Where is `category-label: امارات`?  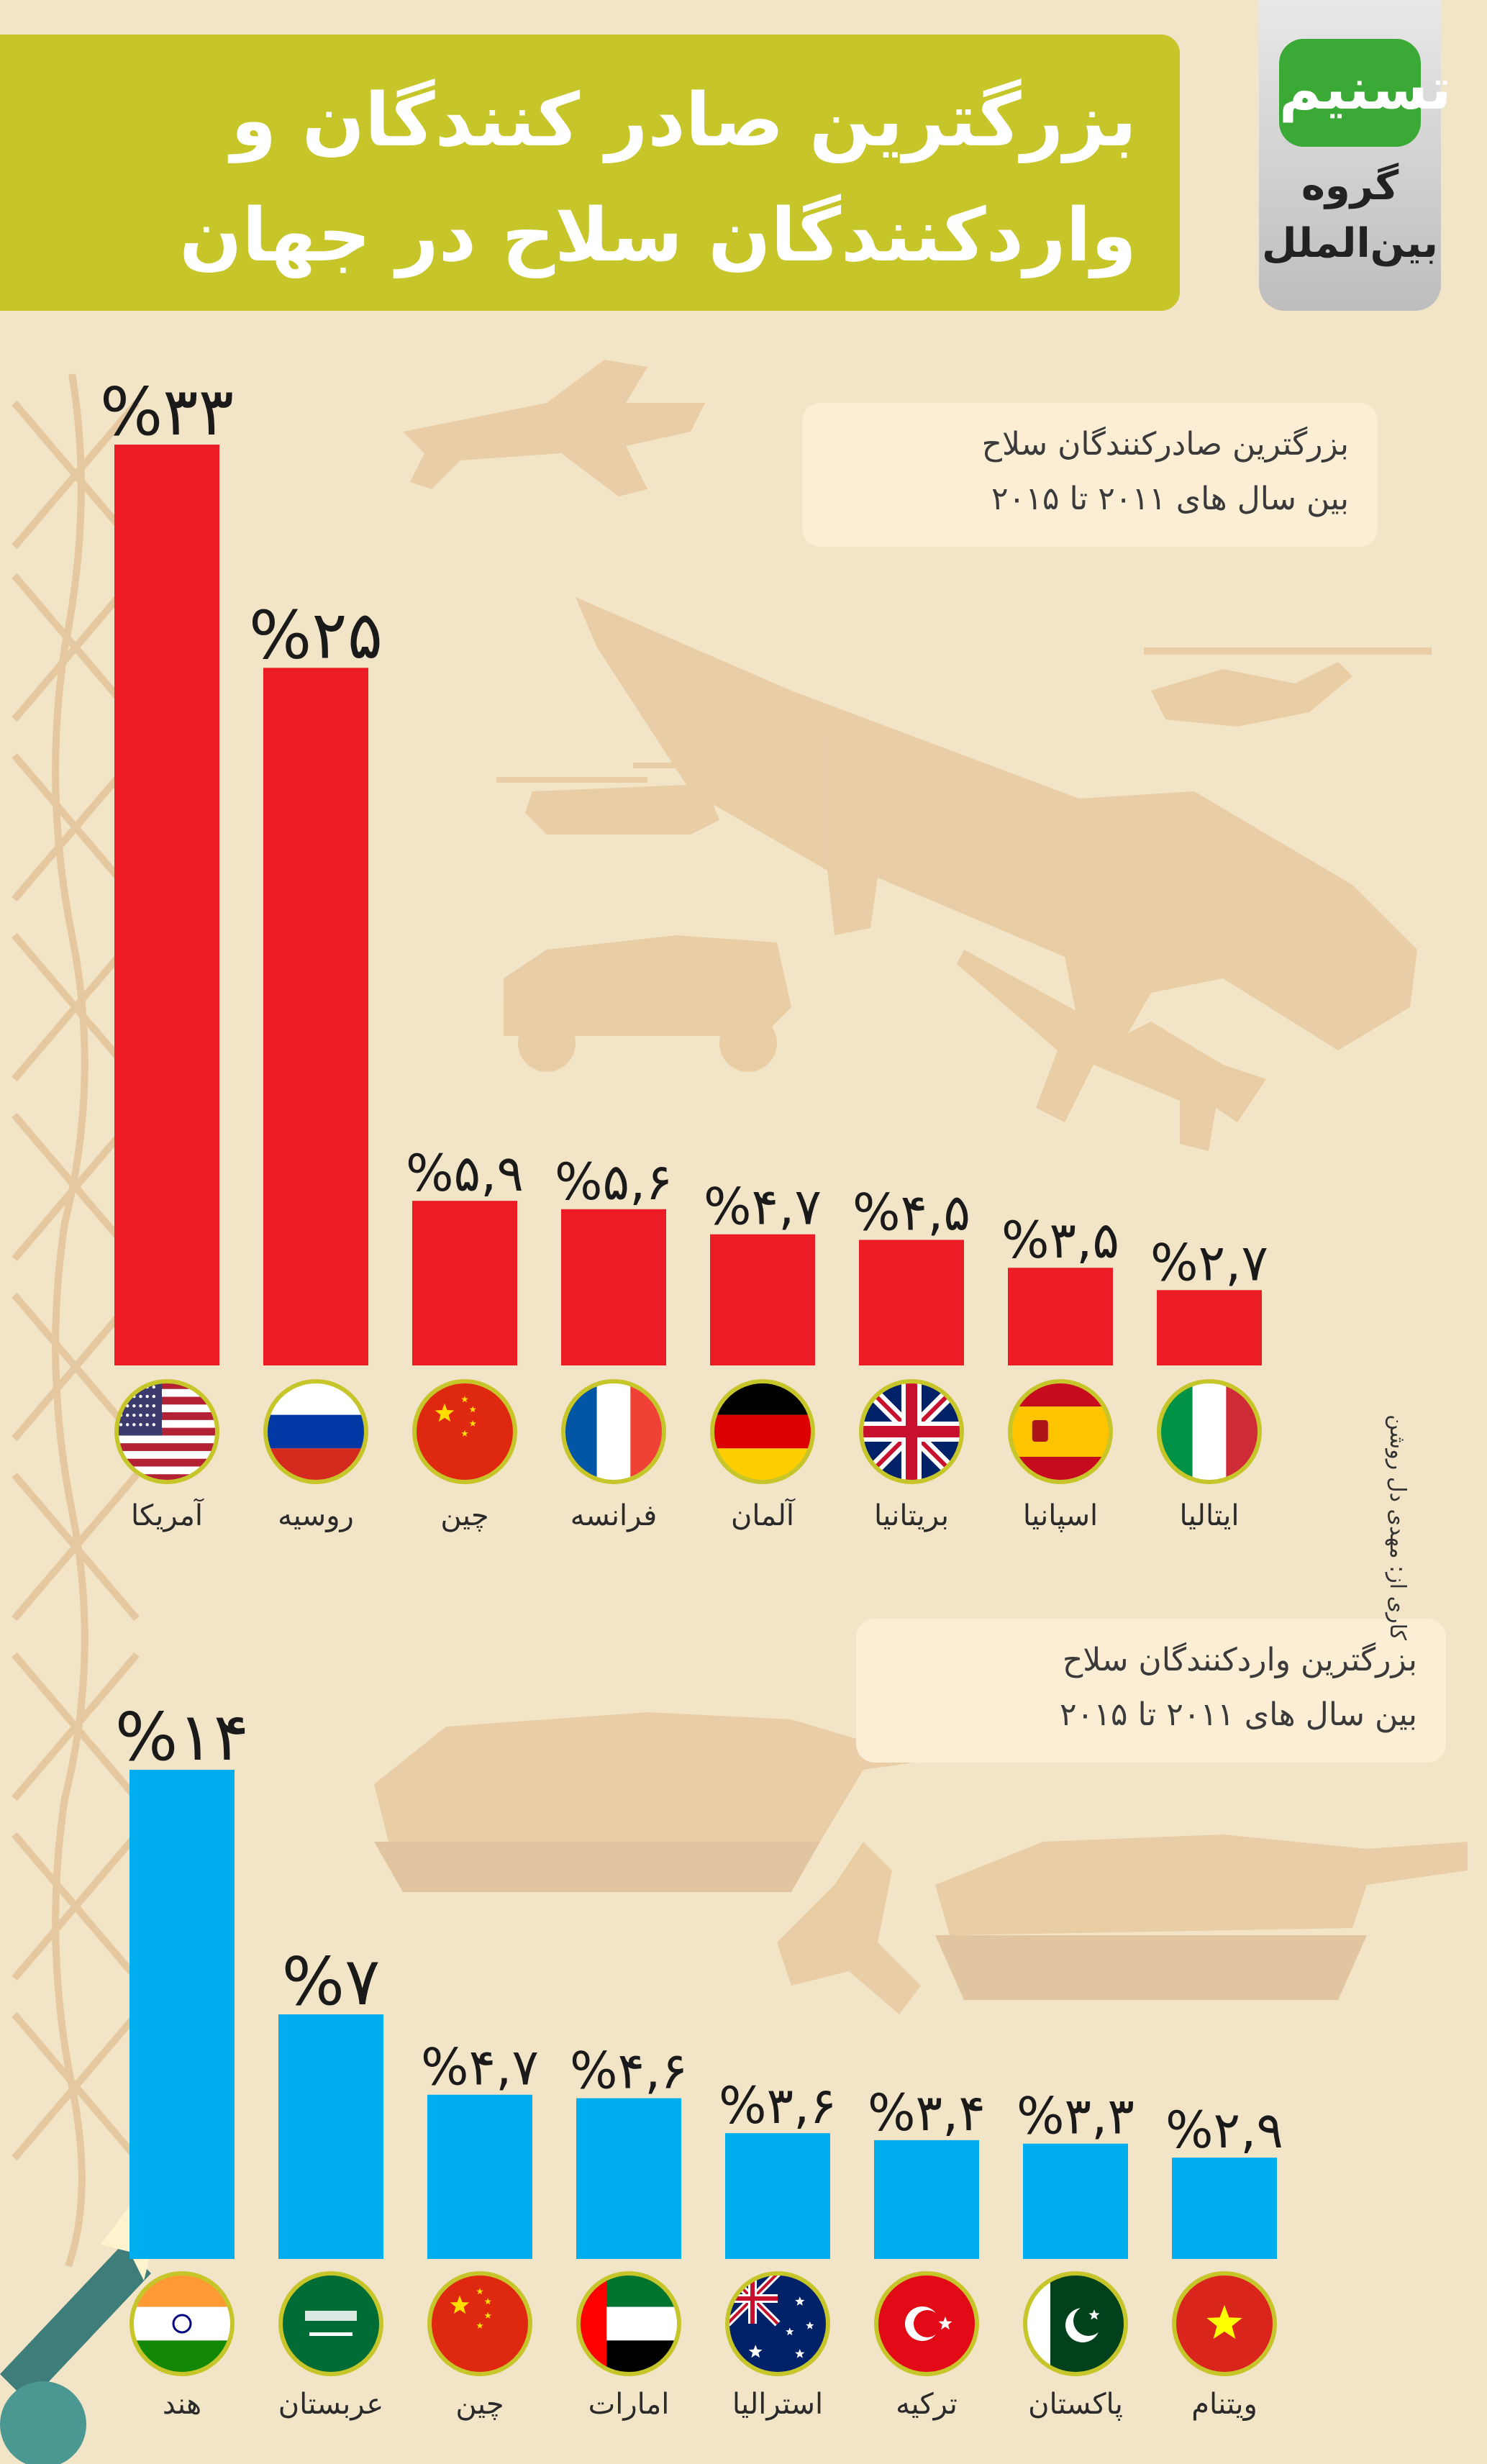 category-label: امارات is located at coordinates (629, 2404).